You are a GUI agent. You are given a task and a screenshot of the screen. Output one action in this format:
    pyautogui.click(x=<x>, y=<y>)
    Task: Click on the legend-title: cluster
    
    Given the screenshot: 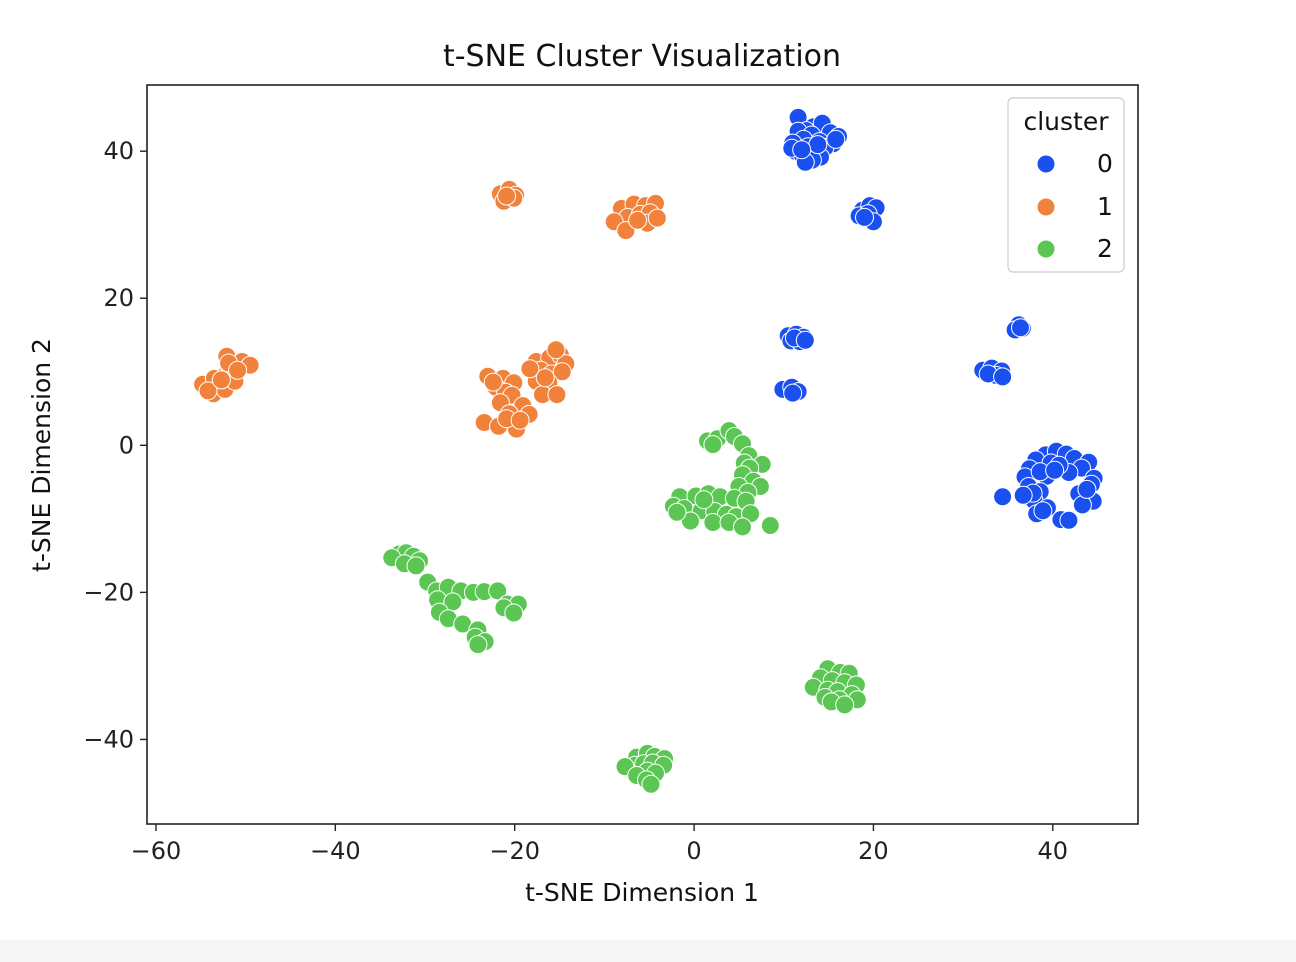 What is the action you would take?
    pyautogui.click(x=1066, y=121)
    